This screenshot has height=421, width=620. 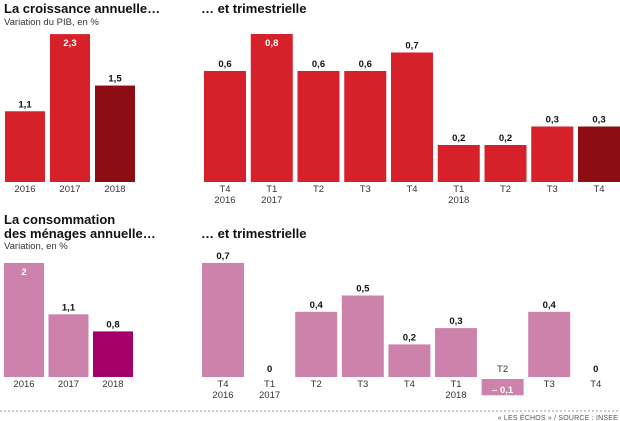 I want to click on gdp_quarterly-value-label-6: 0,2, so click(x=505, y=138).